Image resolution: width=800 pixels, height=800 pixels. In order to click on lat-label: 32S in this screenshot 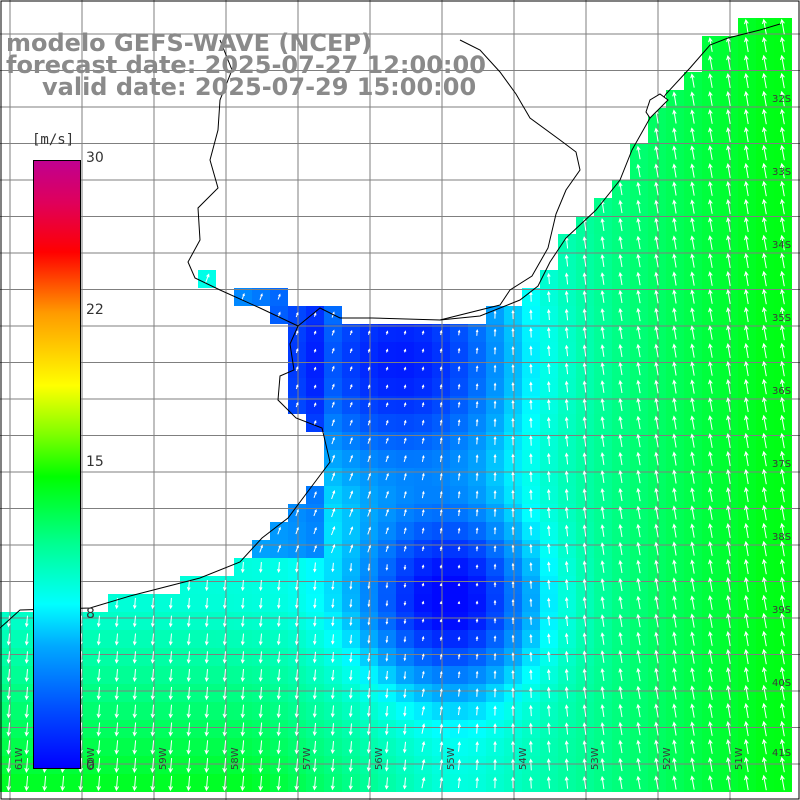, I will do `click(782, 99)`.